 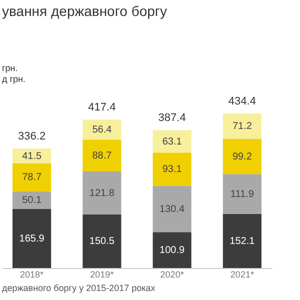 What do you see at coordinates (102, 108) in the screenshot?
I see `total-label: 417.4` at bounding box center [102, 108].